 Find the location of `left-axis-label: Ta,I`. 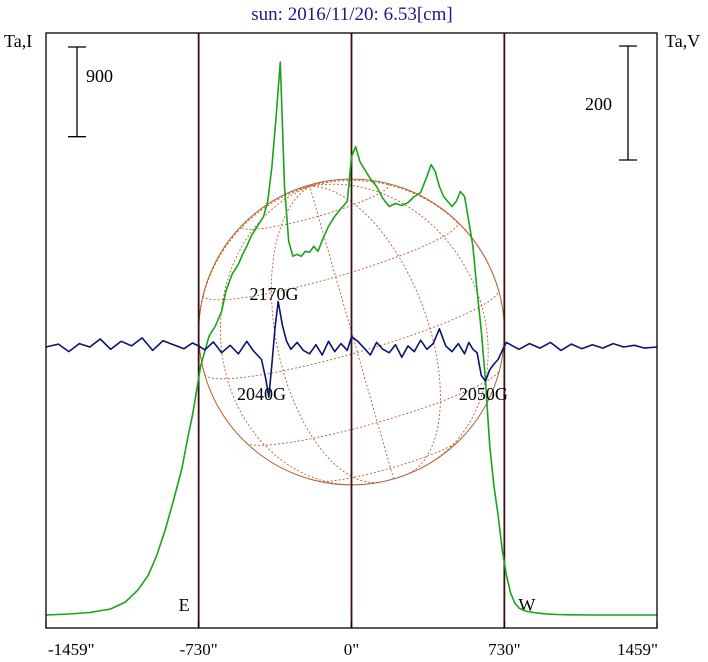

left-axis-label: Ta,I is located at coordinates (18, 41).